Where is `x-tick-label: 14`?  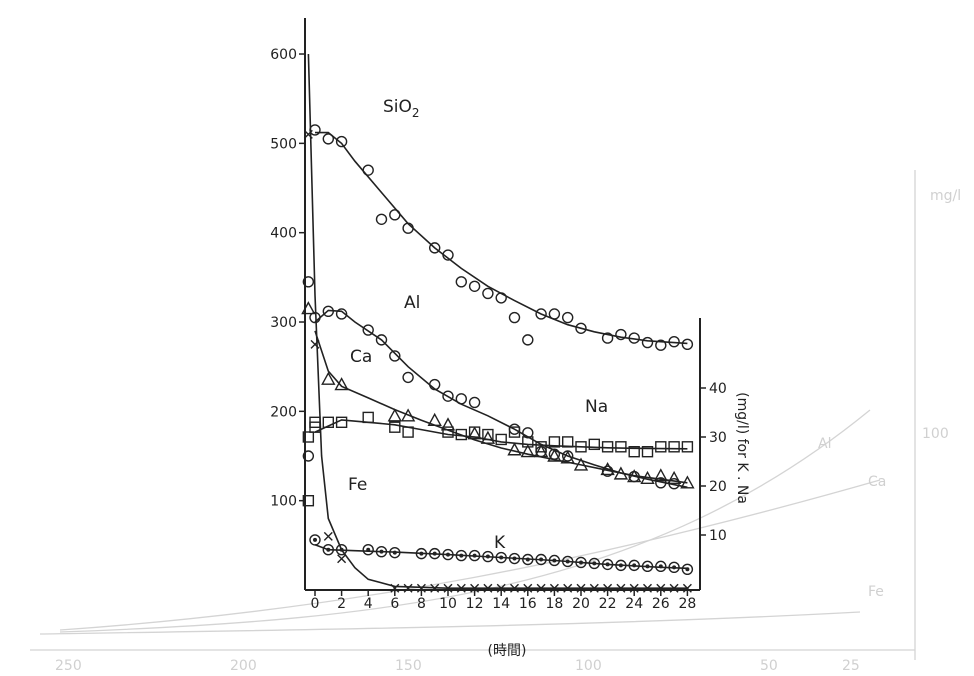
x-tick-label: 14 is located at coordinates (501, 604).